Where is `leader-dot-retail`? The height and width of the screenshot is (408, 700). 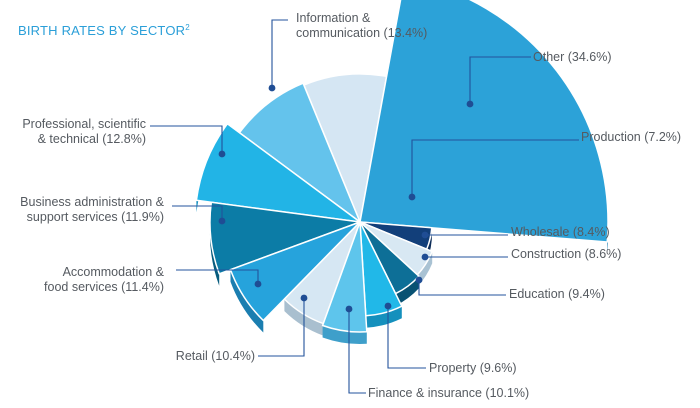
leader-dot-retail is located at coordinates (304, 298).